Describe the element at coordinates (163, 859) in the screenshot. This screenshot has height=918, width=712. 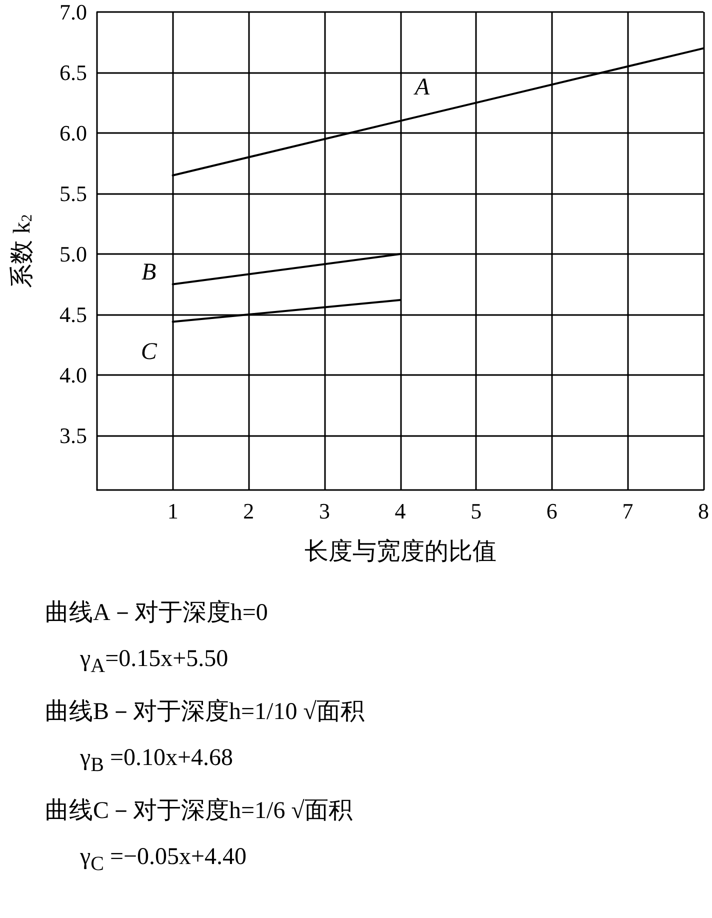
I see `text: γ$_{C}$ =−0.05x+4.40` at that location.